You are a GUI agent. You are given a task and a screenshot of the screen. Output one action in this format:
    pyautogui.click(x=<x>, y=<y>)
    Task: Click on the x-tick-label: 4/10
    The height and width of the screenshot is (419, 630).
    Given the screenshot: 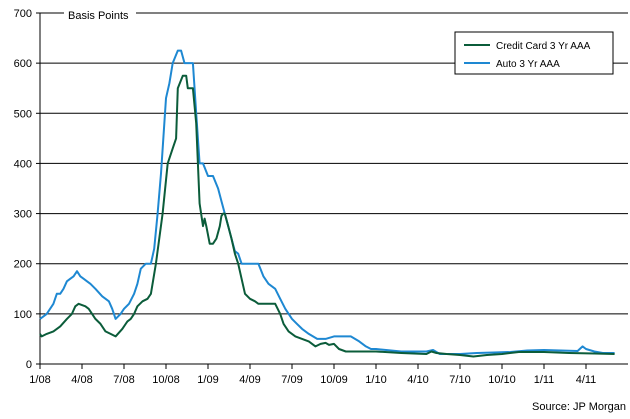 What is the action you would take?
    pyautogui.click(x=417, y=380)
    